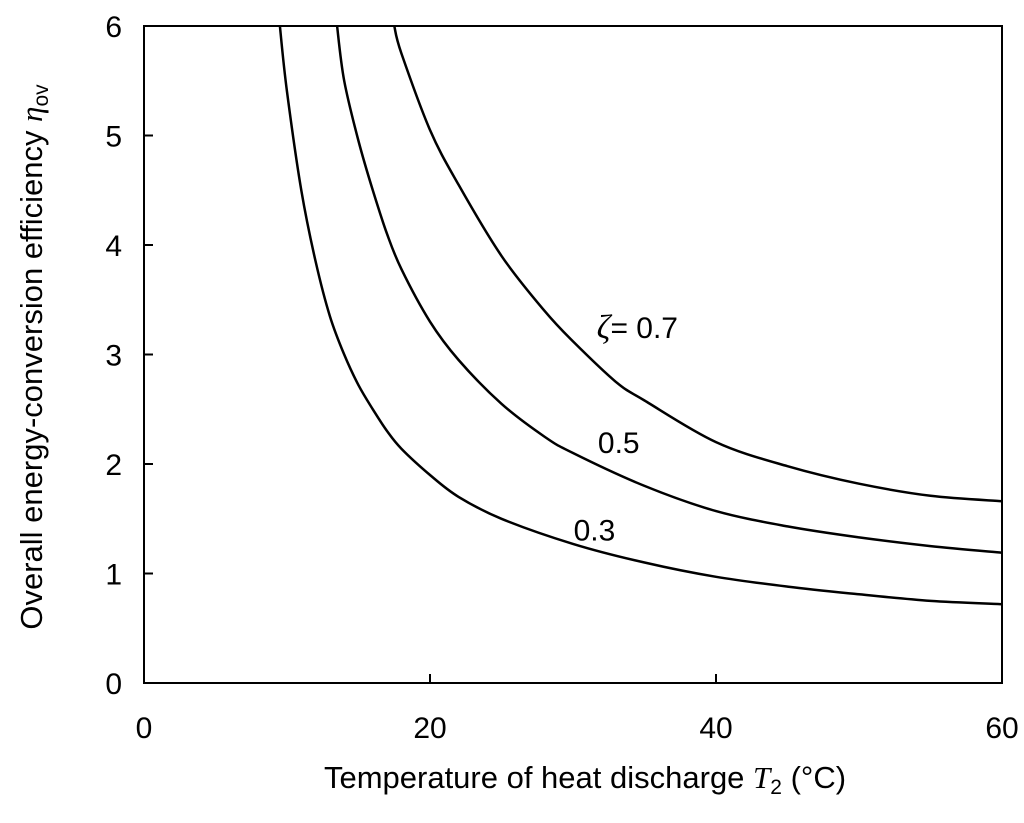 The image size is (1024, 823). What do you see at coordinates (144, 728) in the screenshot?
I see `x-tick-label: 0` at bounding box center [144, 728].